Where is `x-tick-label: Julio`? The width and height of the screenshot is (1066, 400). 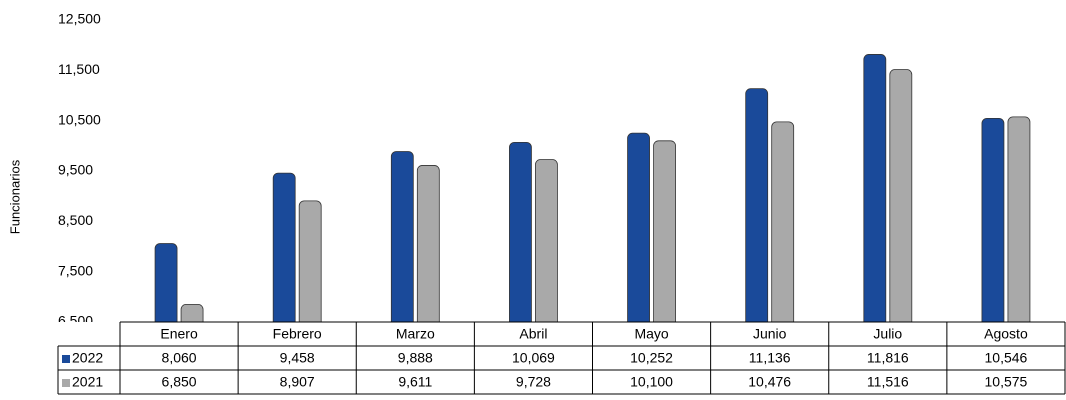
x-tick-label: Julio is located at coordinates (887, 334).